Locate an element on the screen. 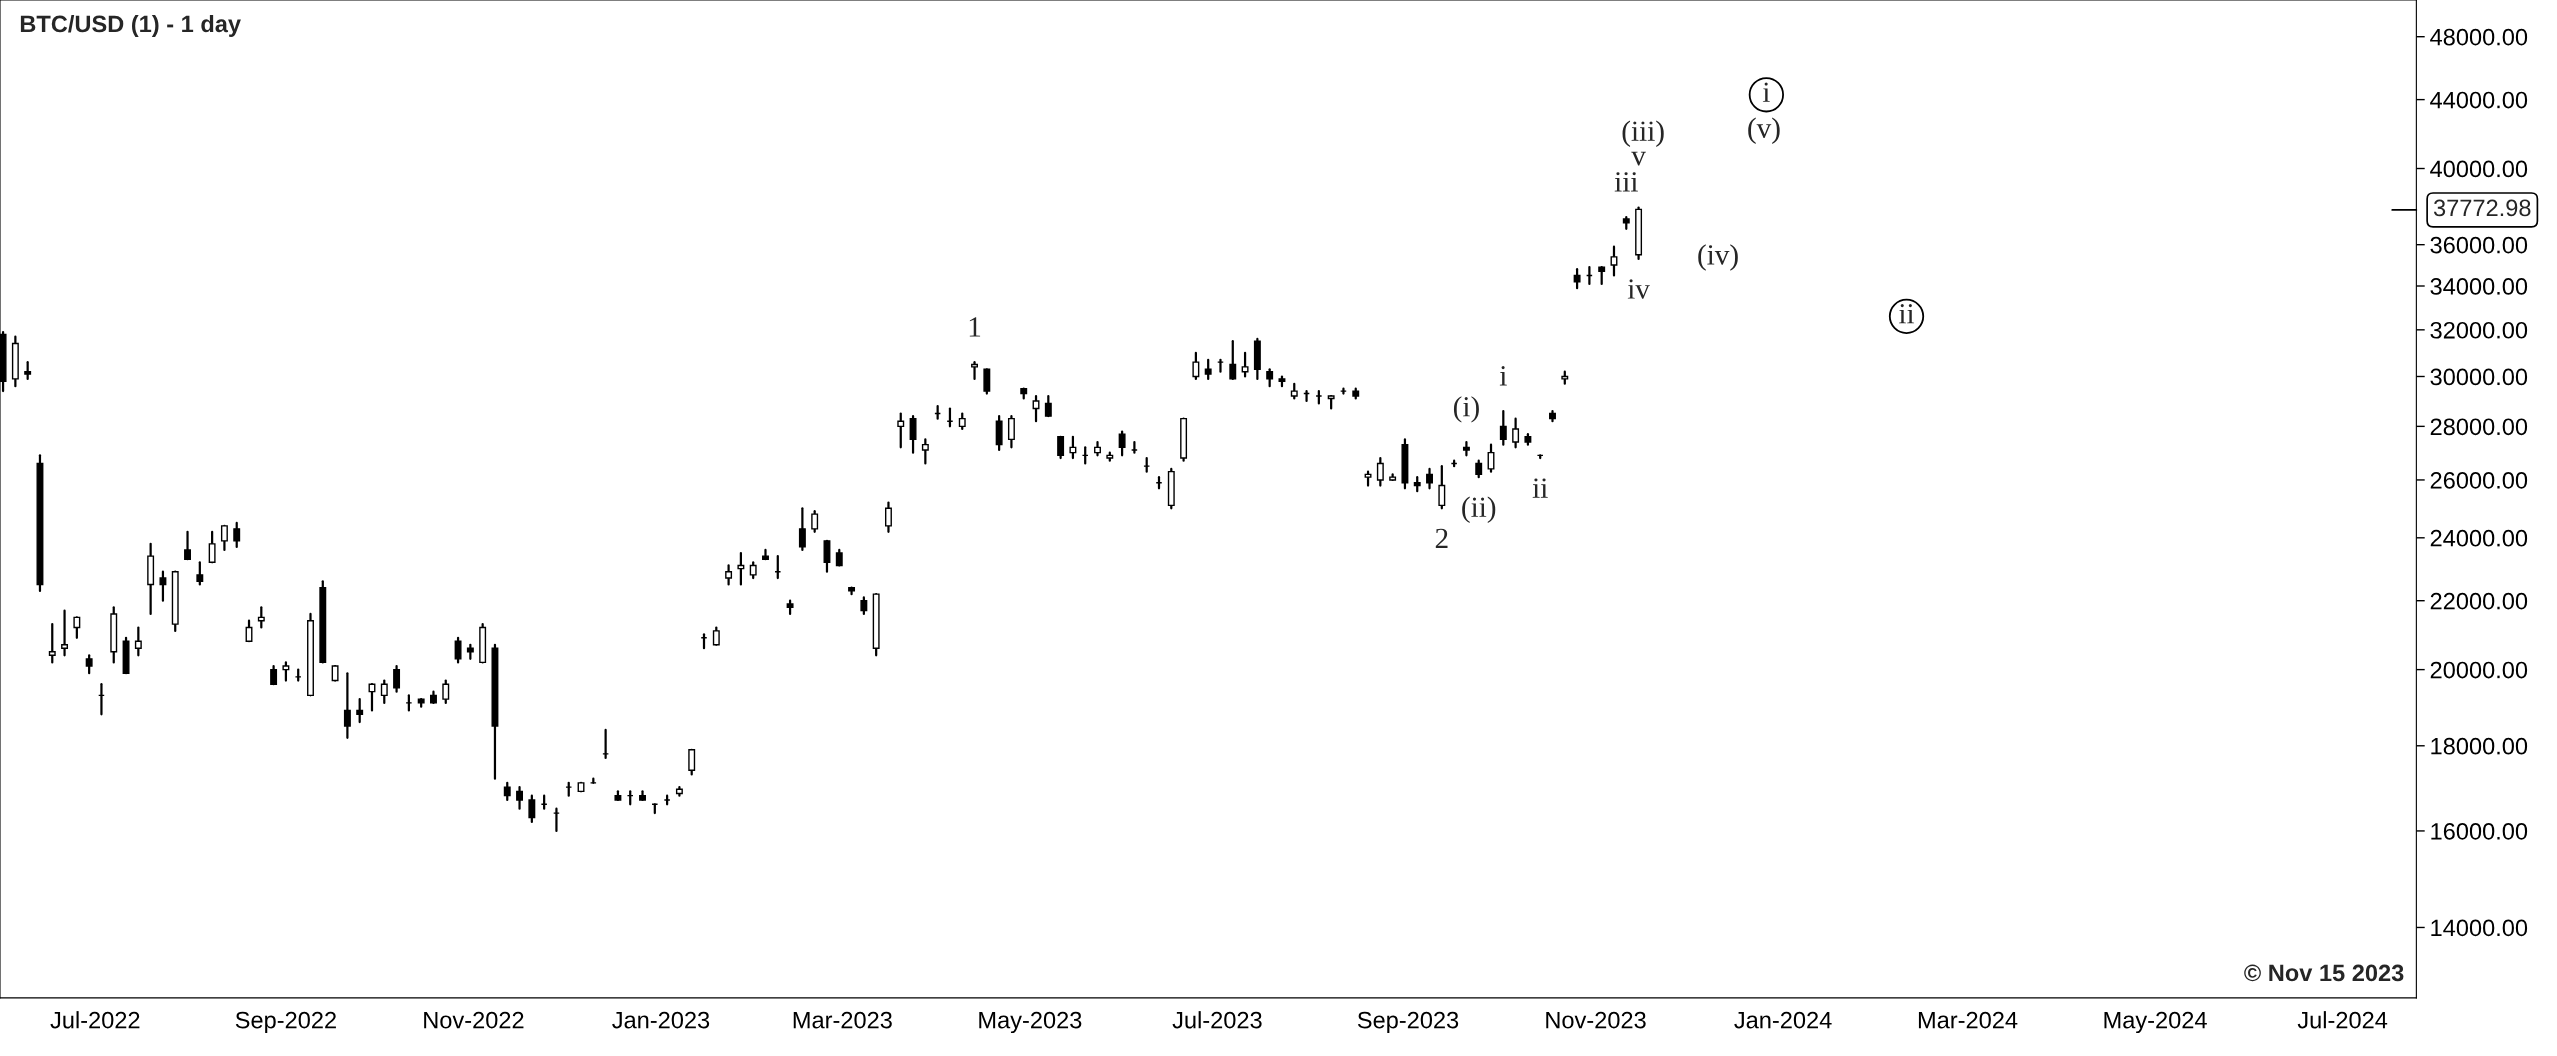 The height and width of the screenshot is (1056, 2557). annotation: v is located at coordinates (1638, 158).